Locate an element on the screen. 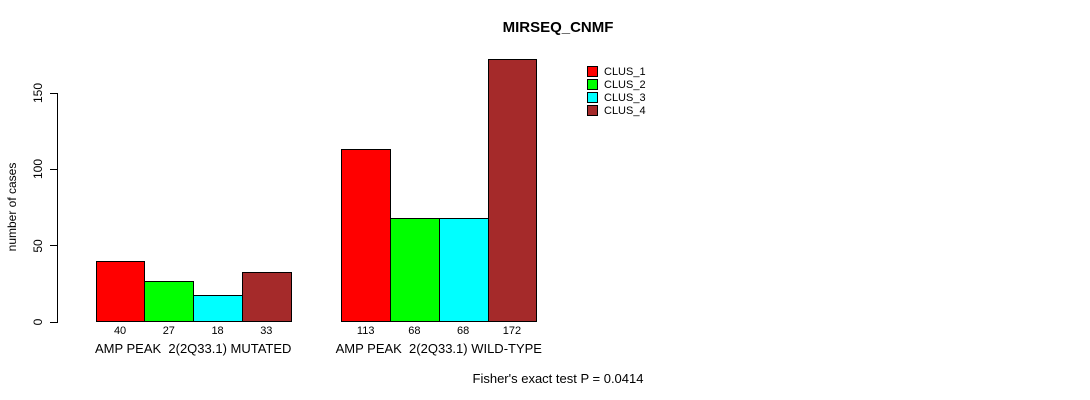 The image size is (1090, 400). bar-value-label: 18 is located at coordinates (217, 331).